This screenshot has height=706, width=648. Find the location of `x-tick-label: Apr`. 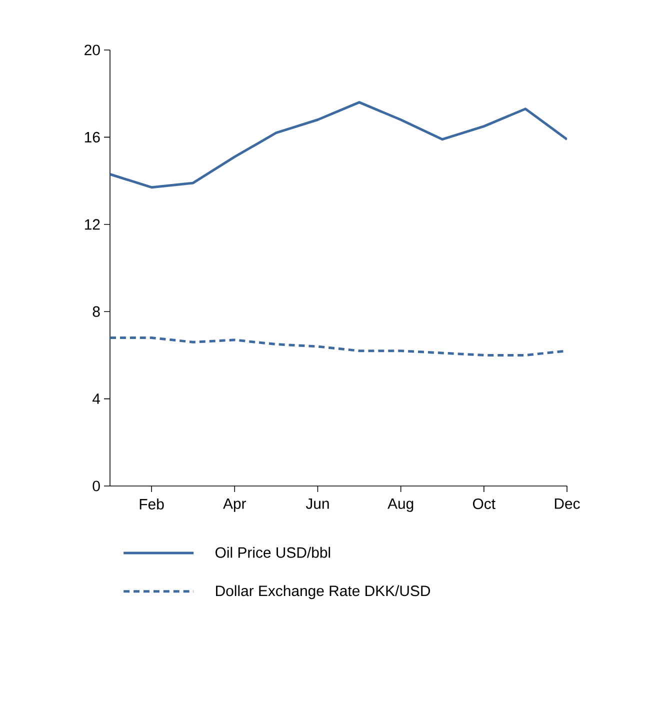

x-tick-label: Apr is located at coordinates (234, 505).